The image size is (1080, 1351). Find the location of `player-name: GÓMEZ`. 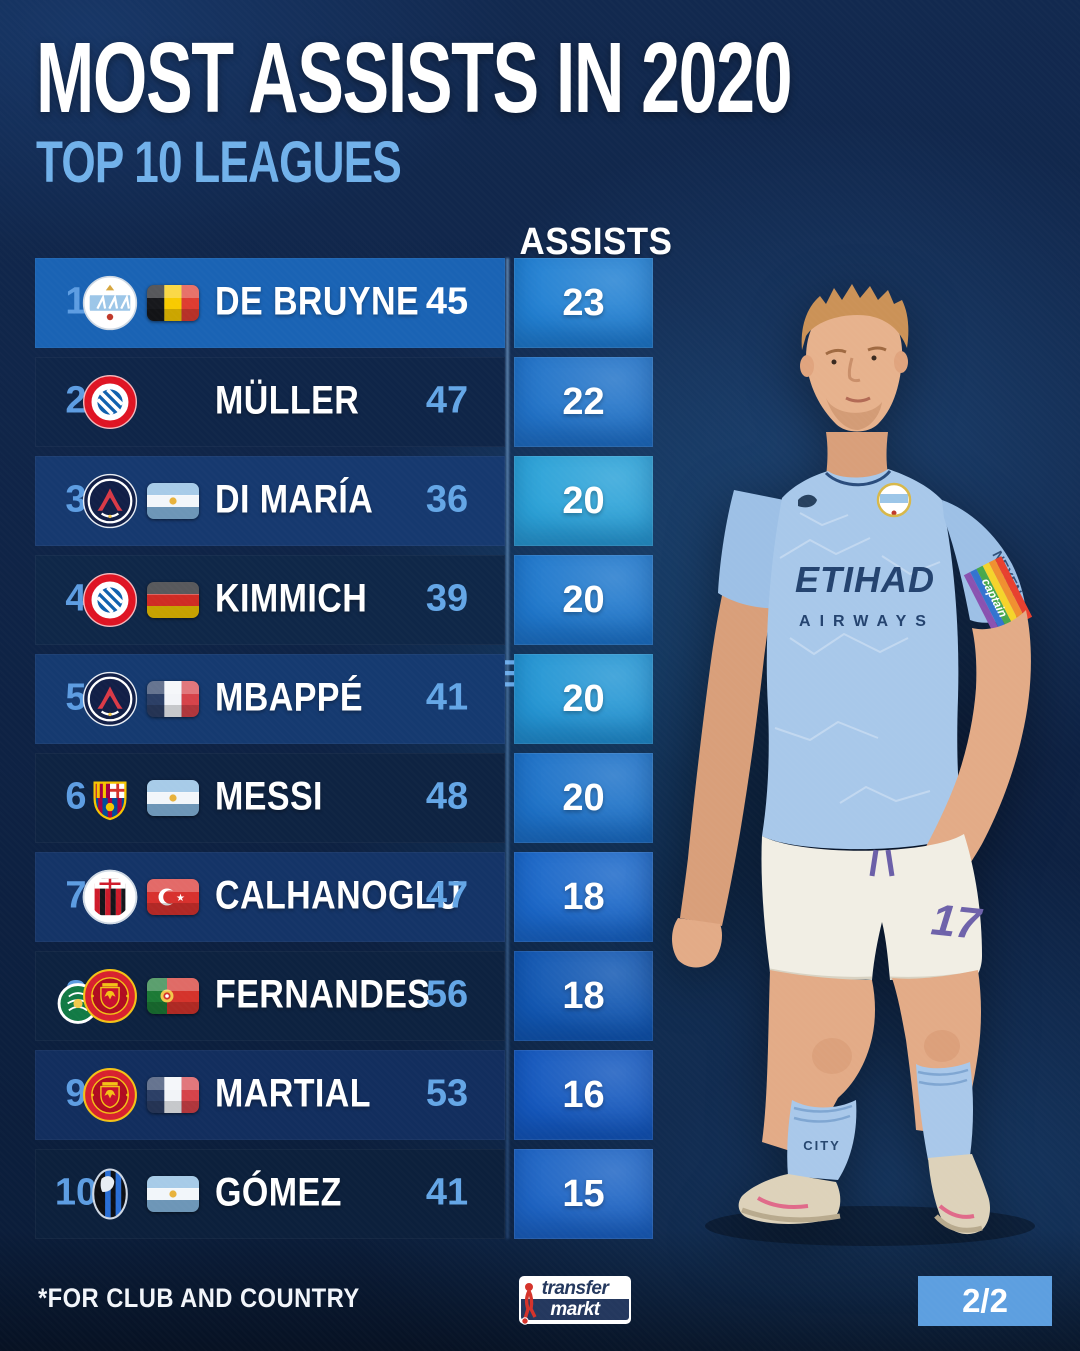

player-name: GÓMEZ is located at coordinates (278, 1192).